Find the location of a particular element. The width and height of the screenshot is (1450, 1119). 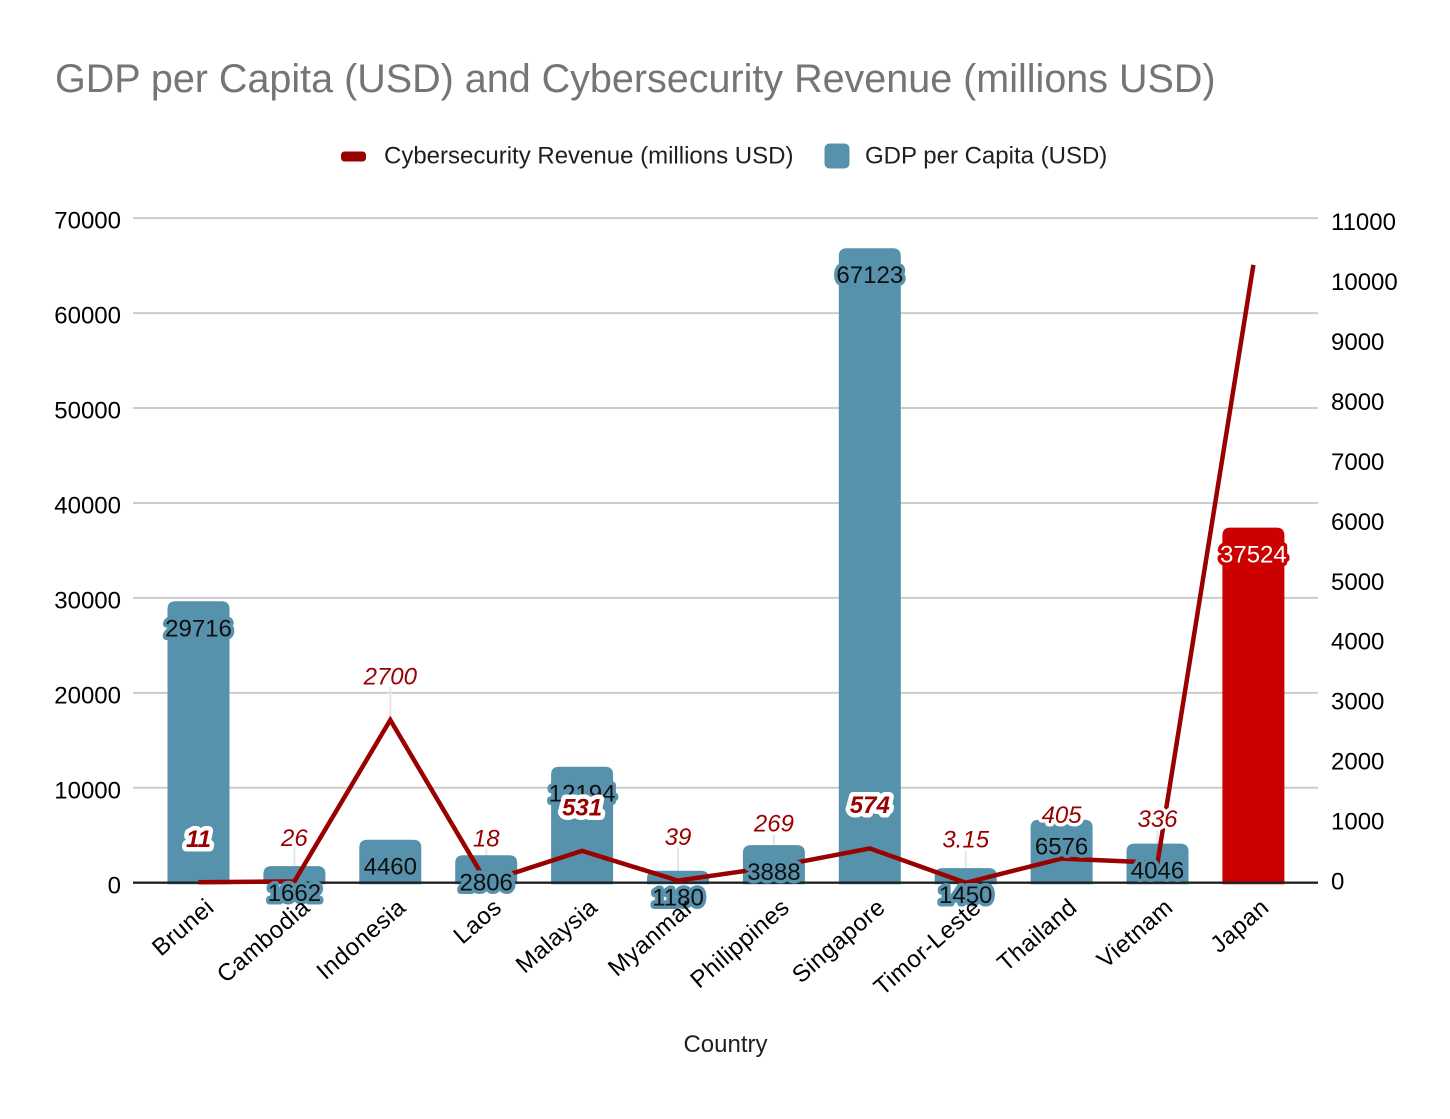

svg-text: 531 is located at coordinates (582, 807).